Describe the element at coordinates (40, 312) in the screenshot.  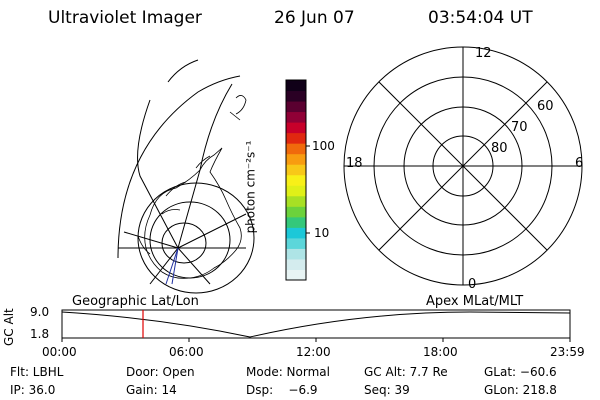
I see `altitude-max-label: 9.0` at that location.